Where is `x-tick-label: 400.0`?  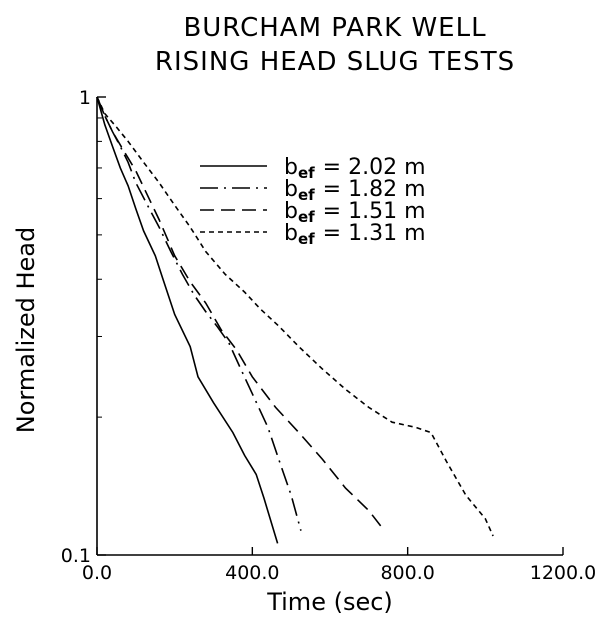
x-tick-label: 400.0 is located at coordinates (252, 573).